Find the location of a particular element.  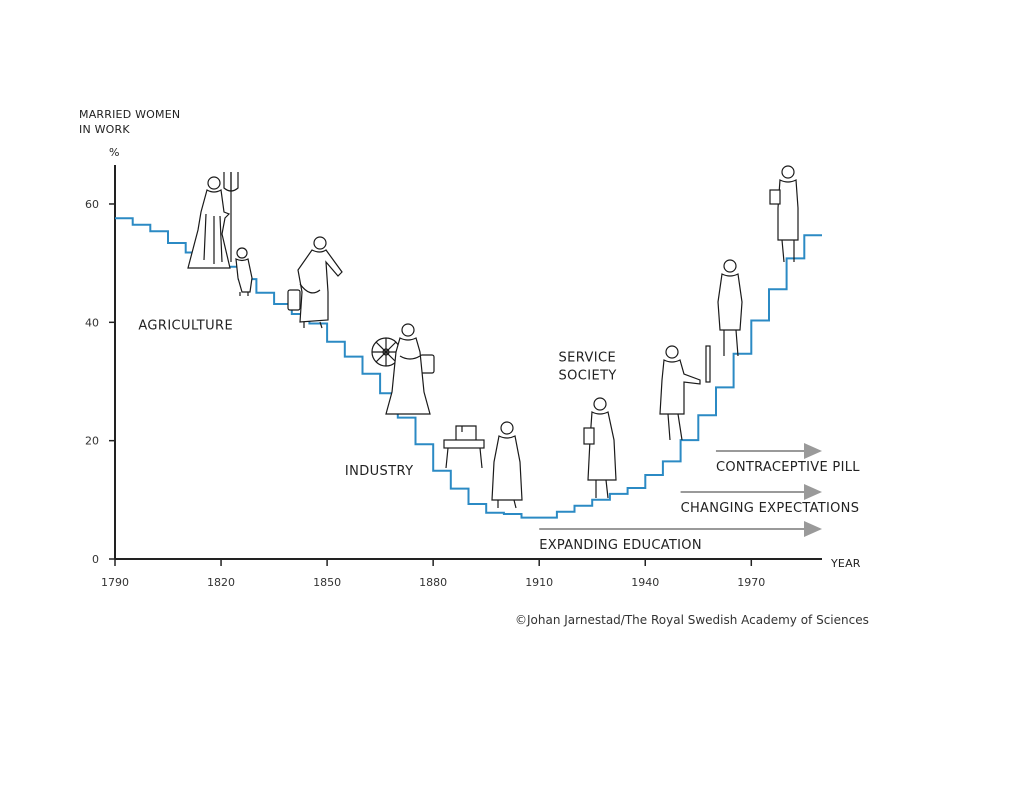

teacher-woman-figure is located at coordinates (685, 393).